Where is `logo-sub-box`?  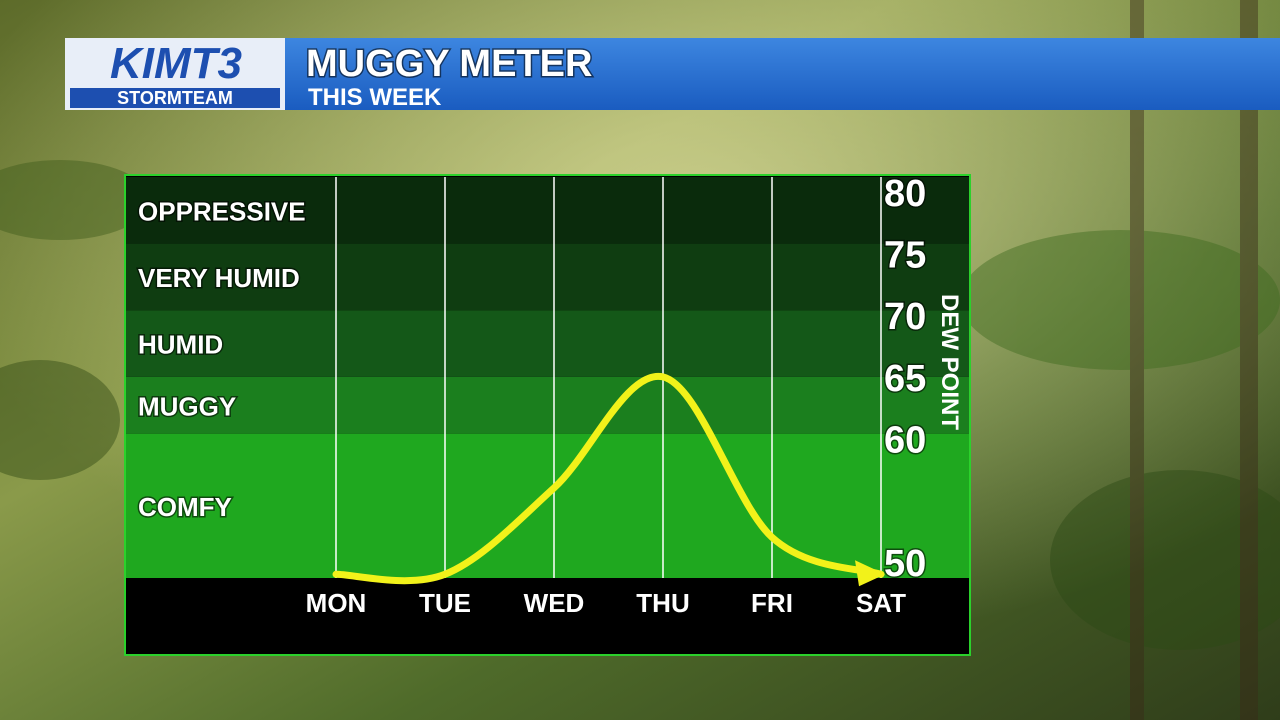
logo-sub-box is located at coordinates (175, 98).